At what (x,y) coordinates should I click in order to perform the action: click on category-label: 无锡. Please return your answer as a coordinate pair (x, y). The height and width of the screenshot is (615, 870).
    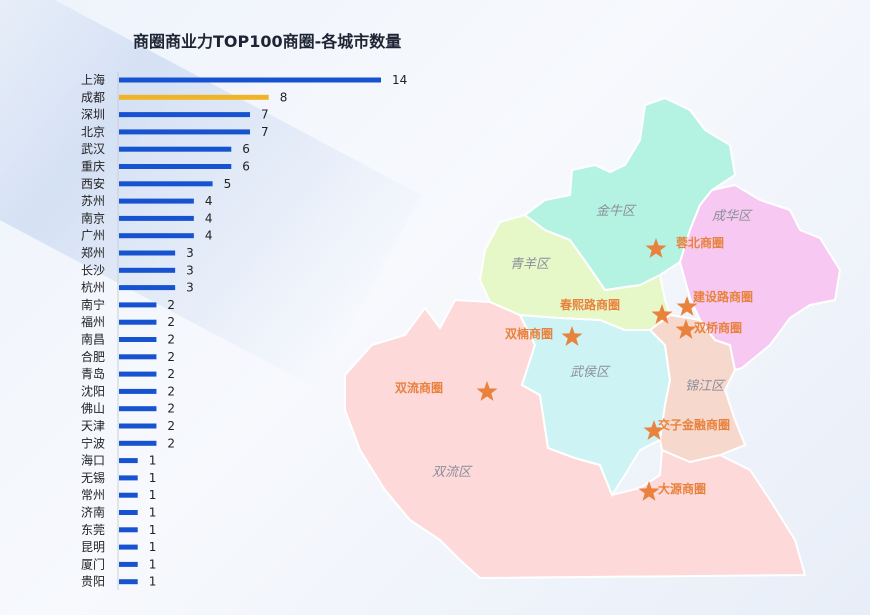
    Looking at the image, I should click on (93, 477).